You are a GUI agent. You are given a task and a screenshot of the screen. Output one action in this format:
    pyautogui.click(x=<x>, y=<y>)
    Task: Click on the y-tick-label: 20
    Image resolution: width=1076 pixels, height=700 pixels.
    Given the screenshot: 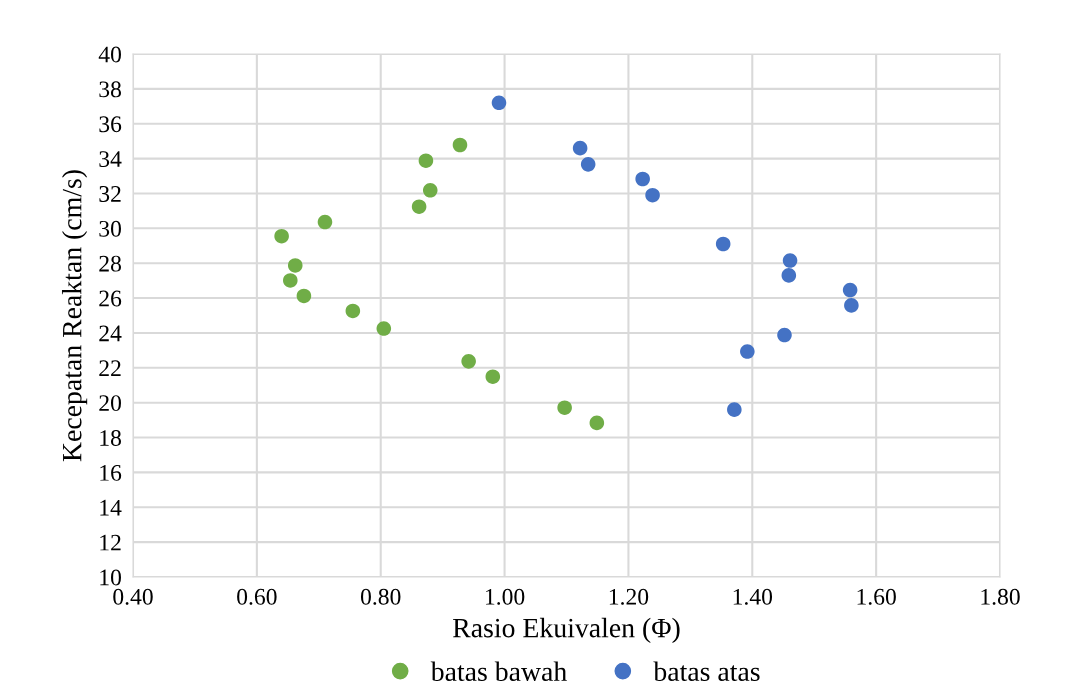 What is the action you would take?
    pyautogui.click(x=110, y=403)
    